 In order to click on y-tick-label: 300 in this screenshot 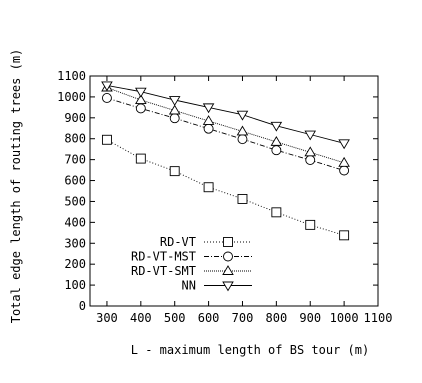, I will do `click(75, 243)`.